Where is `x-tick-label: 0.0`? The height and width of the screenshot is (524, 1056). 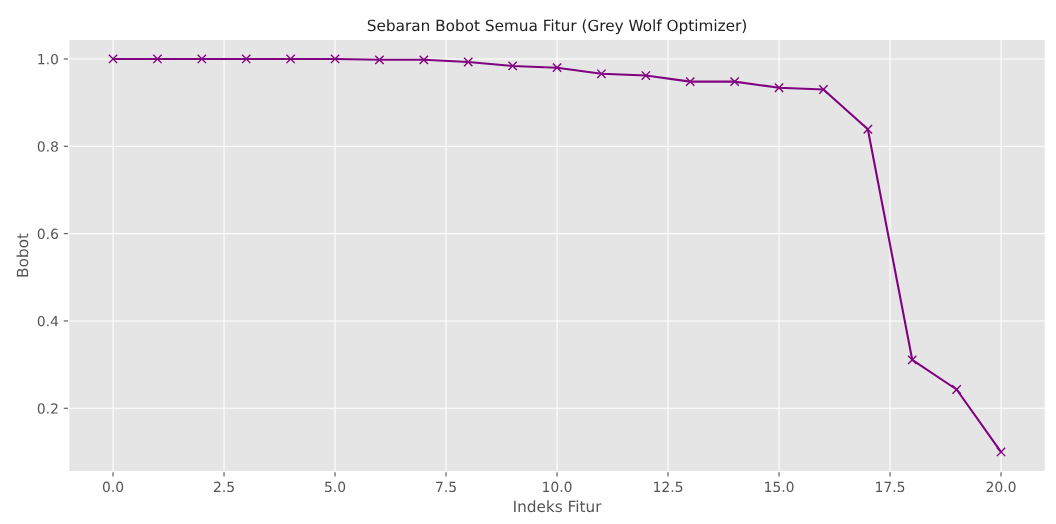 x-tick-label: 0.0 is located at coordinates (113, 487).